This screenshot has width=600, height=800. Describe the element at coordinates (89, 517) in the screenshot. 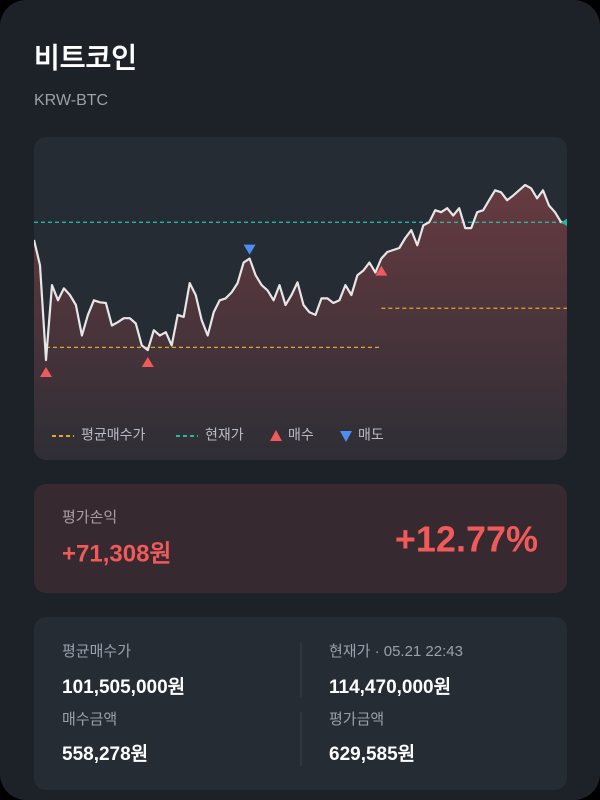

I see `pnl-label: 평가손익` at that location.